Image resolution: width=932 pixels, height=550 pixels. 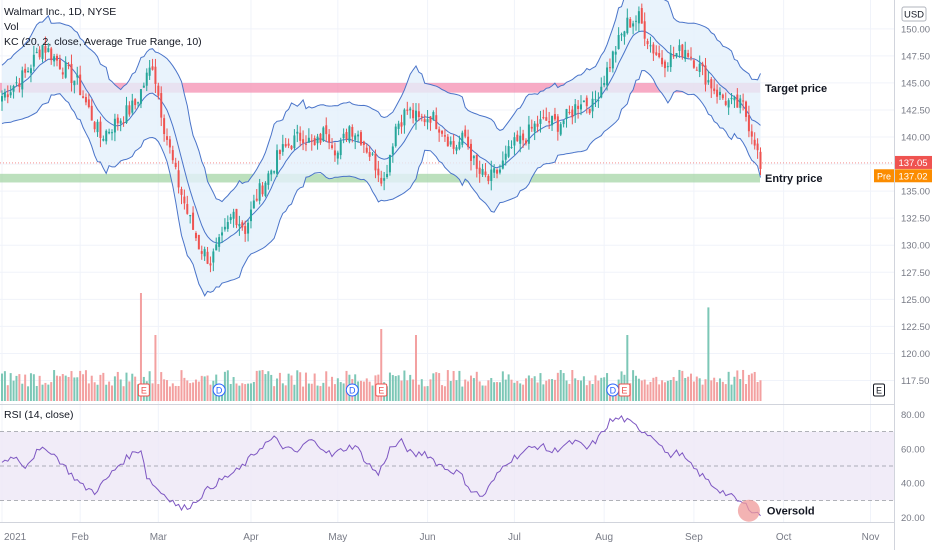 What do you see at coordinates (380, 87) in the screenshot?
I see `target-price-zone` at bounding box center [380, 87].